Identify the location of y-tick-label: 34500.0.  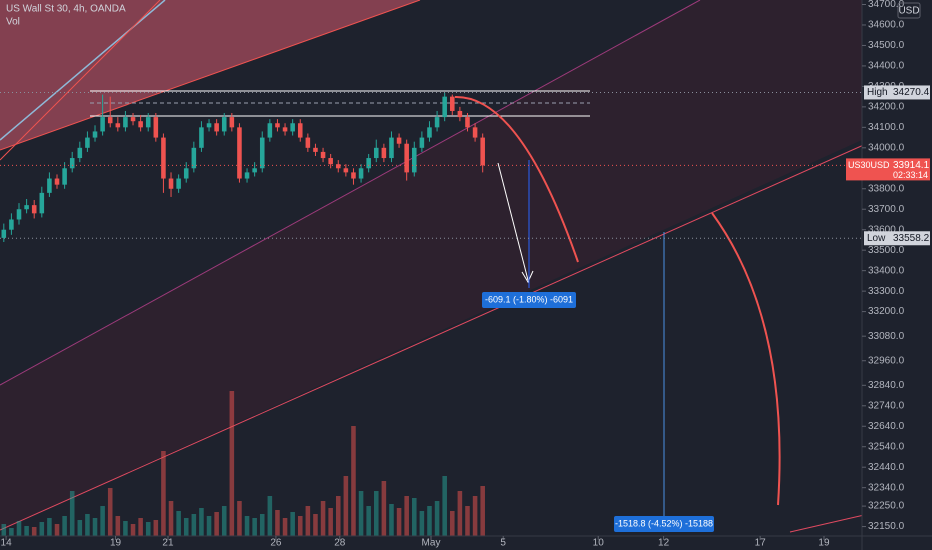
(886, 45).